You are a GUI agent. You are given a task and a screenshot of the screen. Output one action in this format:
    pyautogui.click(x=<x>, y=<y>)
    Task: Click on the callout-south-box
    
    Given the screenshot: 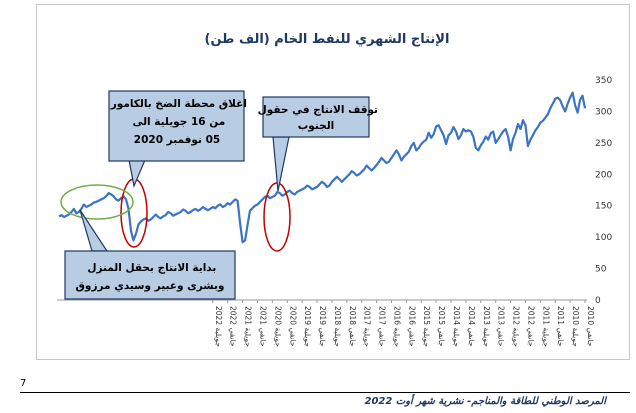 What is the action you would take?
    pyautogui.click(x=316, y=117)
    